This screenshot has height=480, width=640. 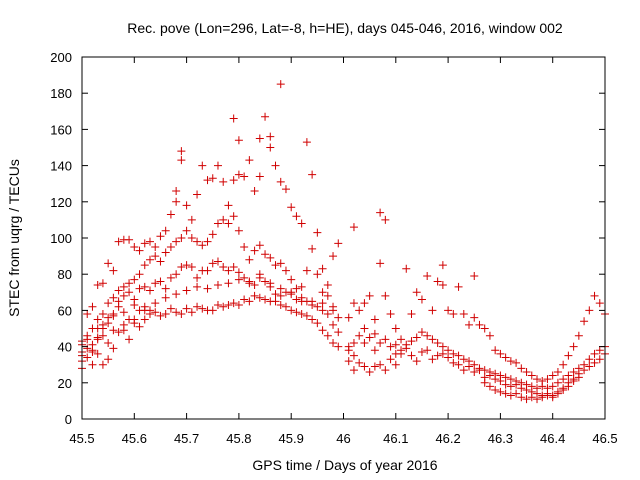 I want to click on y-tick-label: 80, so click(x=65, y=274).